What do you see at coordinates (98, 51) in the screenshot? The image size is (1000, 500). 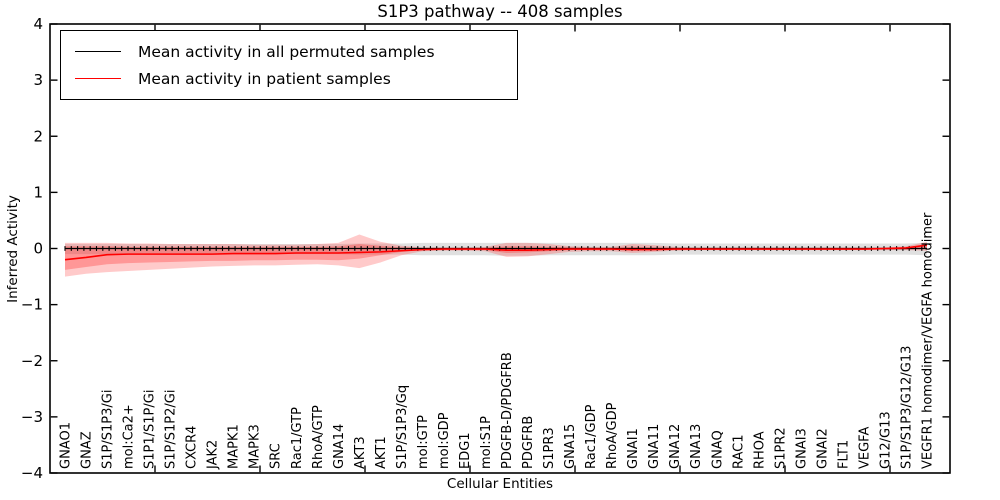 I see `permuted-line-swatch` at bounding box center [98, 51].